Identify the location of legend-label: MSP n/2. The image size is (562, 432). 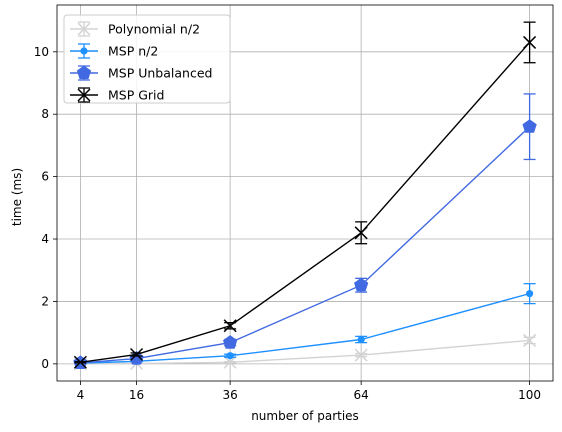
(133, 51).